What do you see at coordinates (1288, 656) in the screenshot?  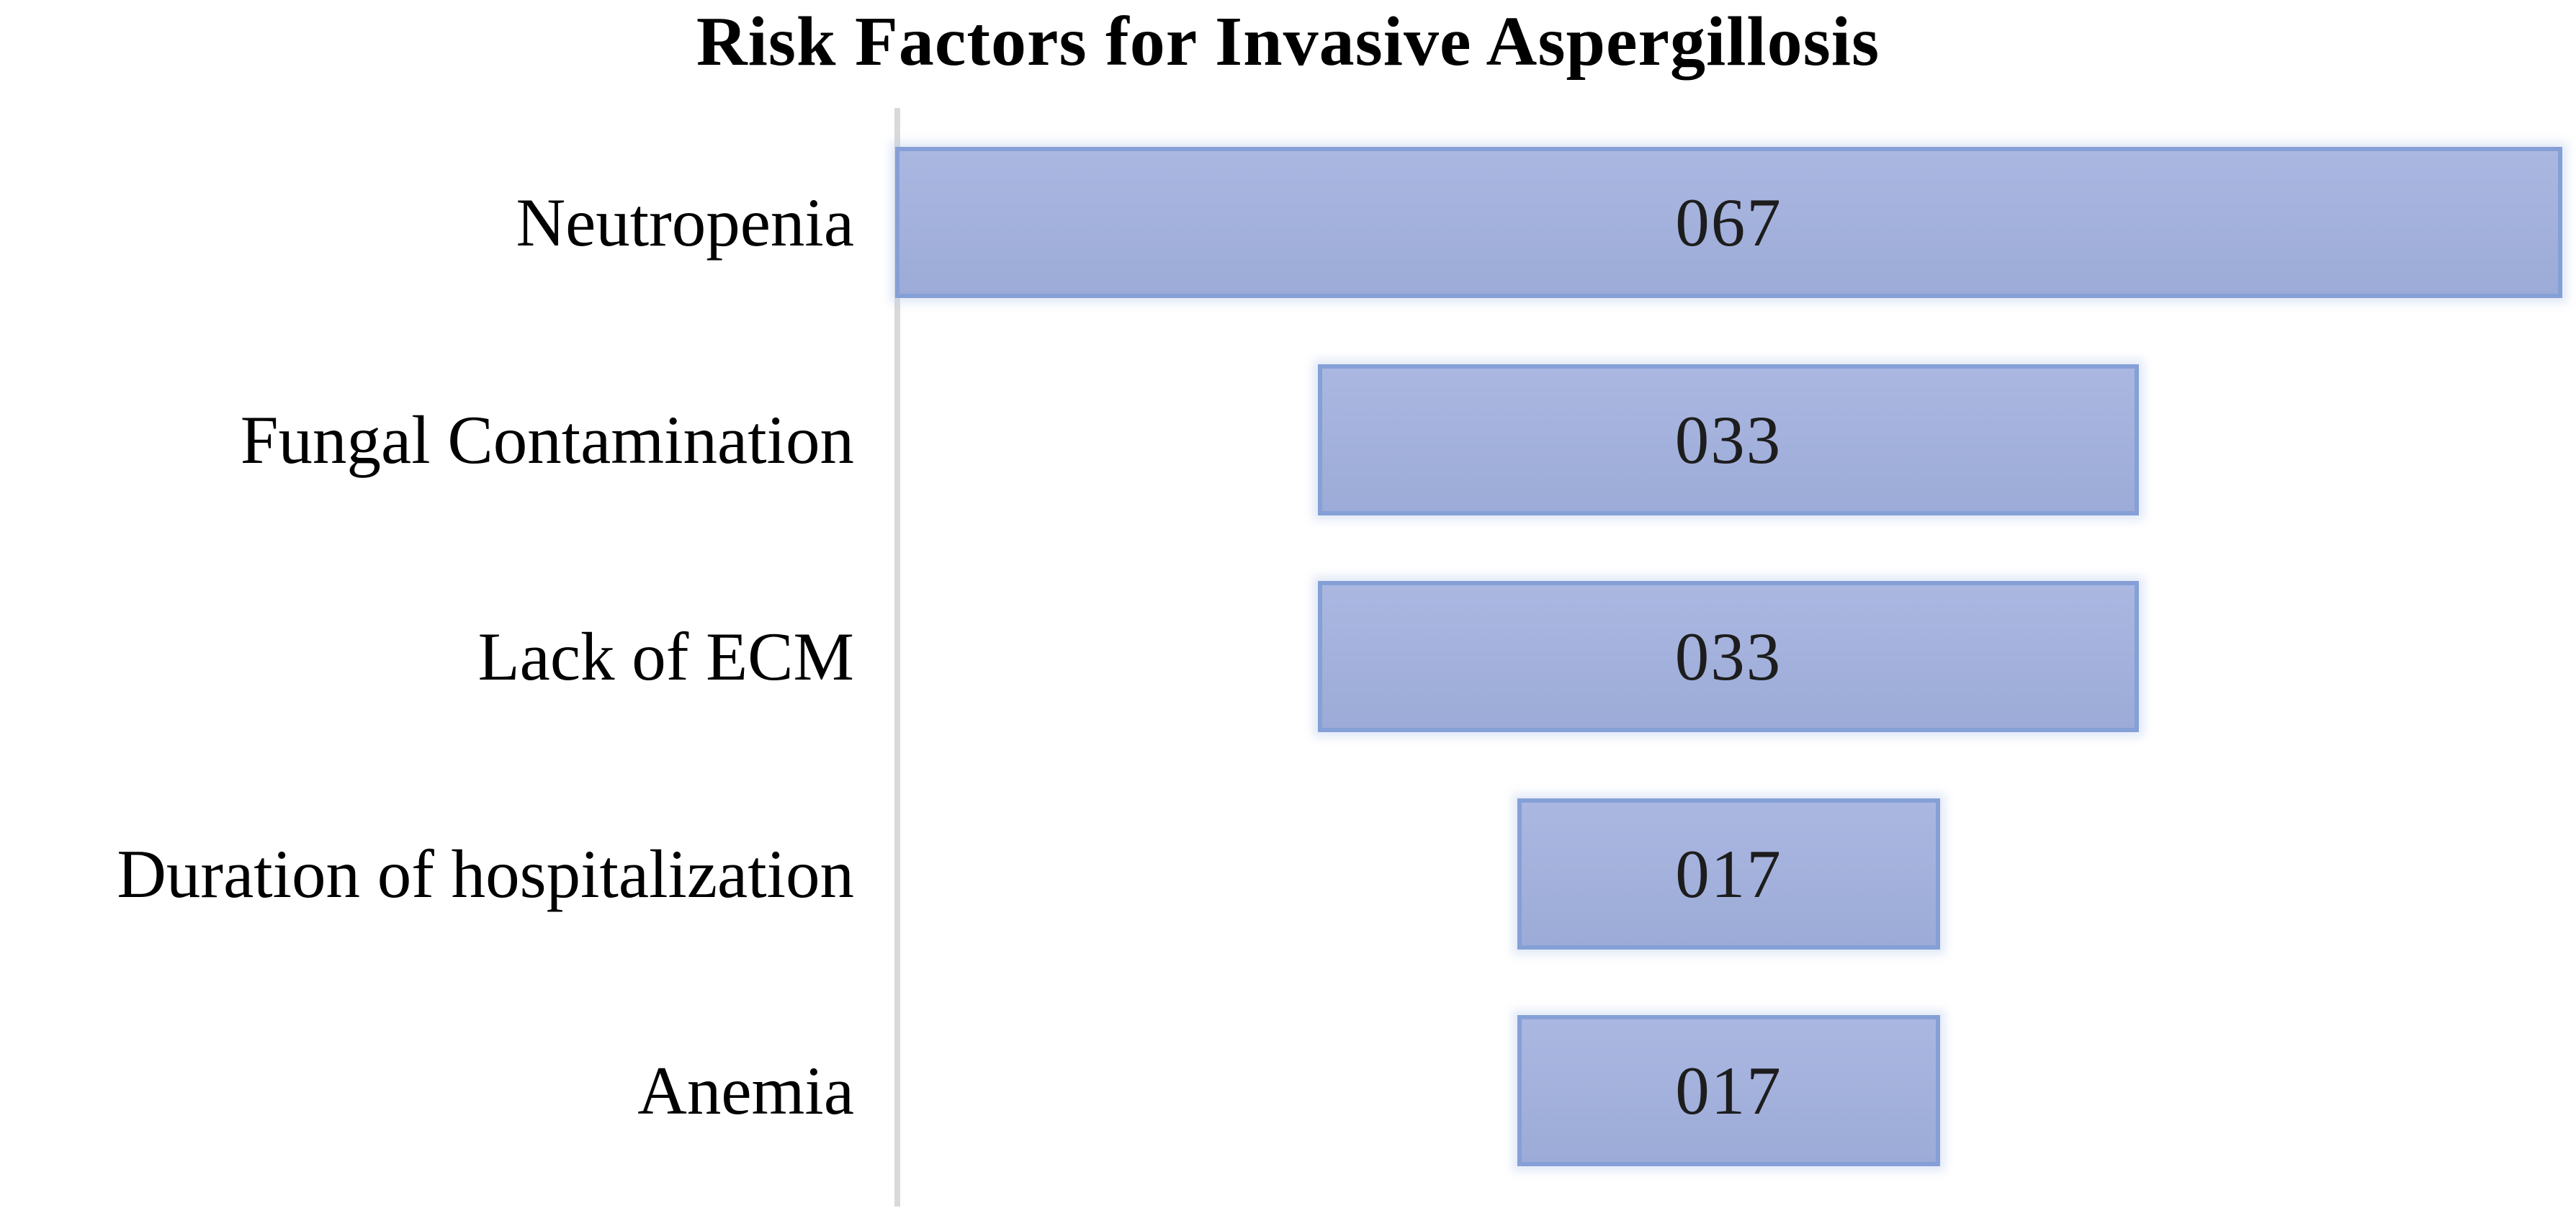 I see `funnel-row: Lack of ECM 033` at bounding box center [1288, 656].